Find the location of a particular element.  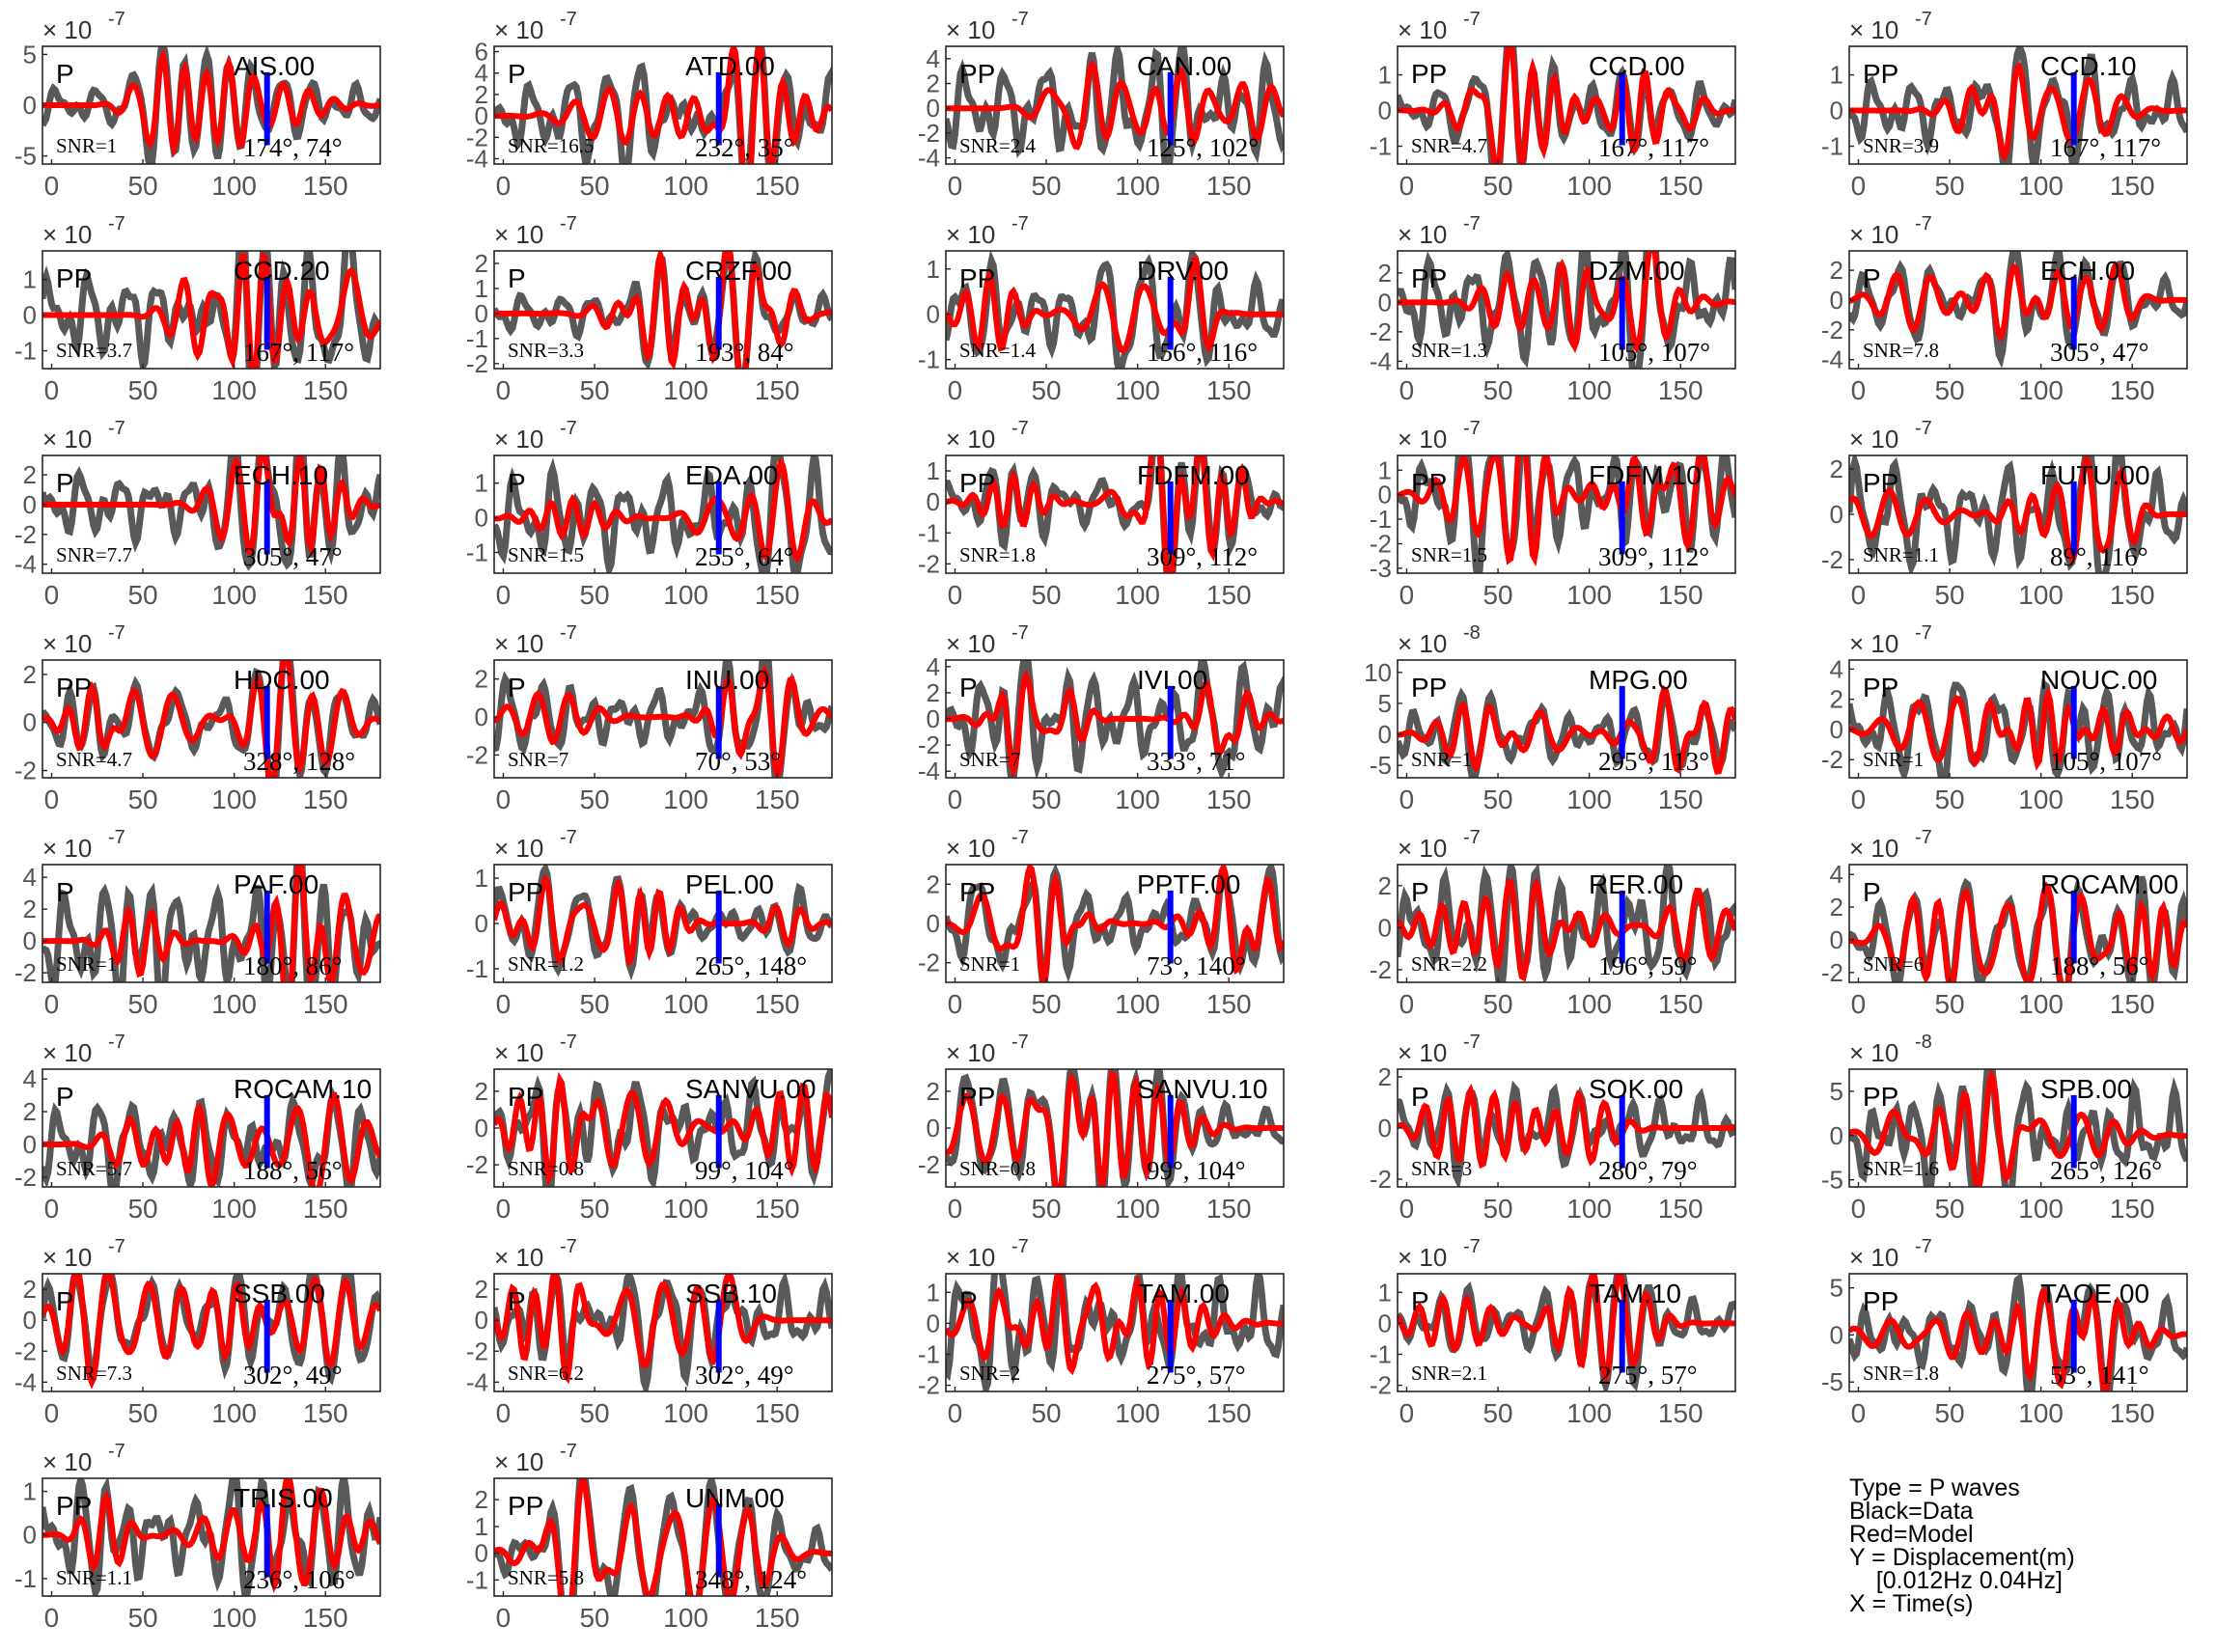

snr-label: SNR=2 is located at coordinates (990, 1373).